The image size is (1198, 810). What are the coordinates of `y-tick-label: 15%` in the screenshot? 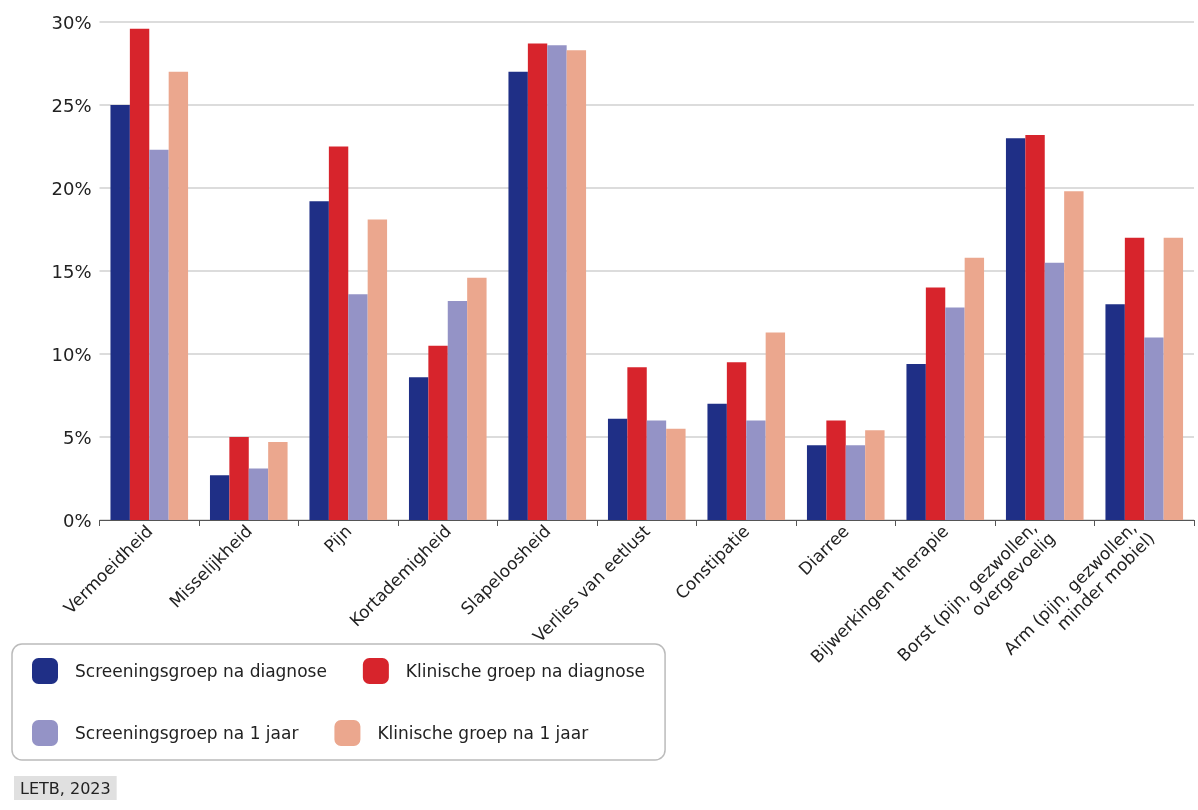 It's located at (71, 271).